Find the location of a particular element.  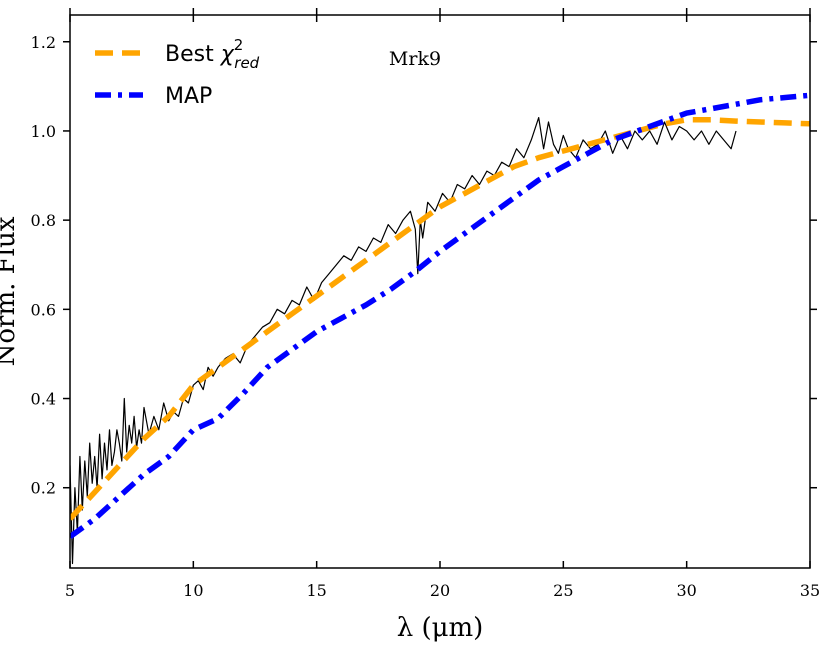

x-tick-label: 15 is located at coordinates (316, 590).